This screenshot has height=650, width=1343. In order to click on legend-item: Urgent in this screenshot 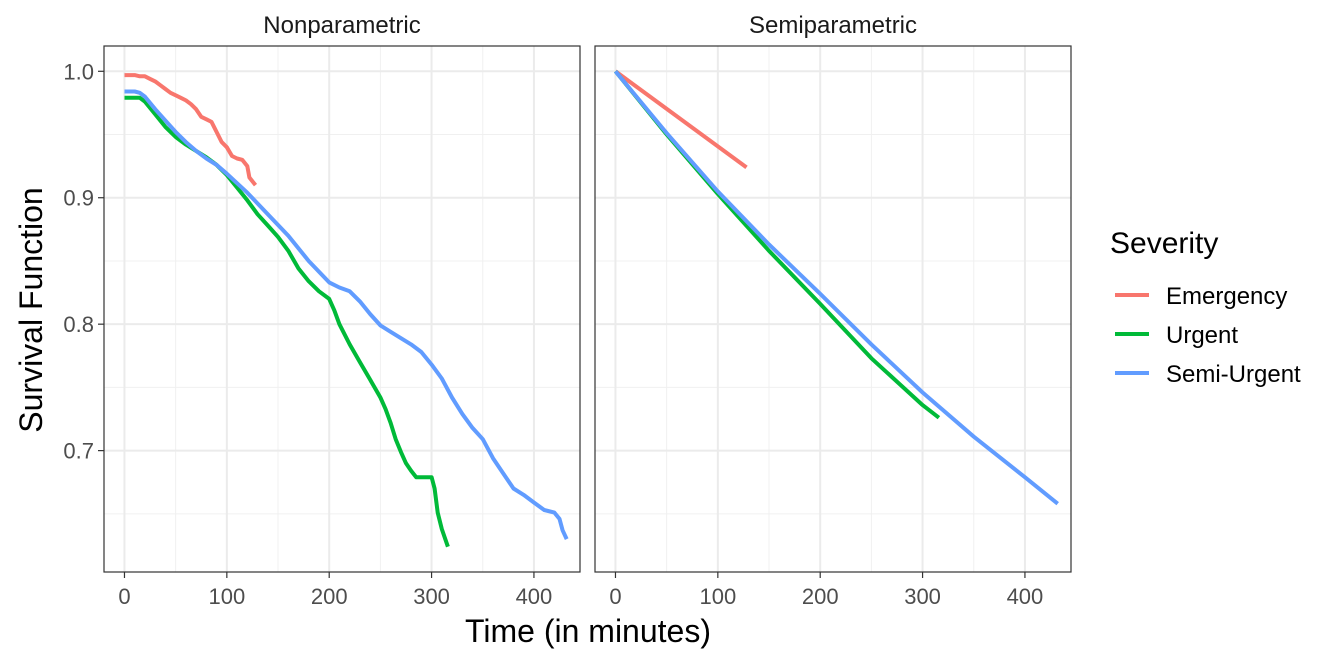, I will do `click(1176, 335)`.